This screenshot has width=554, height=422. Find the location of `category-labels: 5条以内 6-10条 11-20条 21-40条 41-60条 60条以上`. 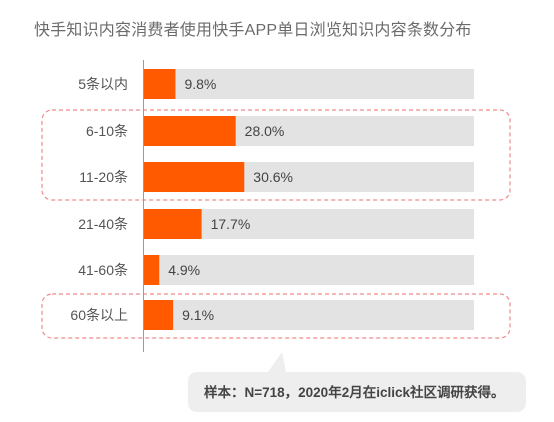

category-labels: 5条以内 6-10条 11-20条 21-40条 41-60条 60条以上 is located at coordinates (99, 199).